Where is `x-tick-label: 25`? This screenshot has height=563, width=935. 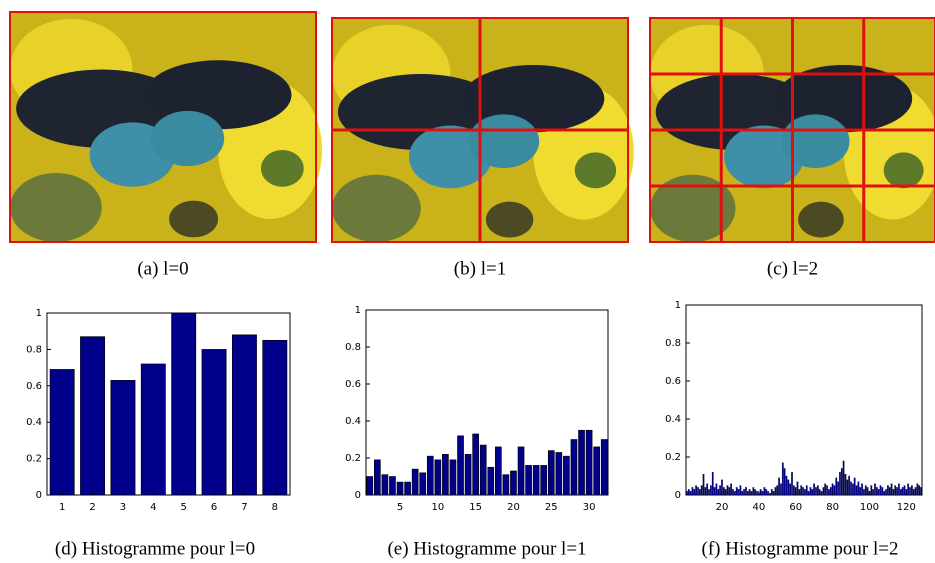 x-tick-label: 25 is located at coordinates (551, 507).